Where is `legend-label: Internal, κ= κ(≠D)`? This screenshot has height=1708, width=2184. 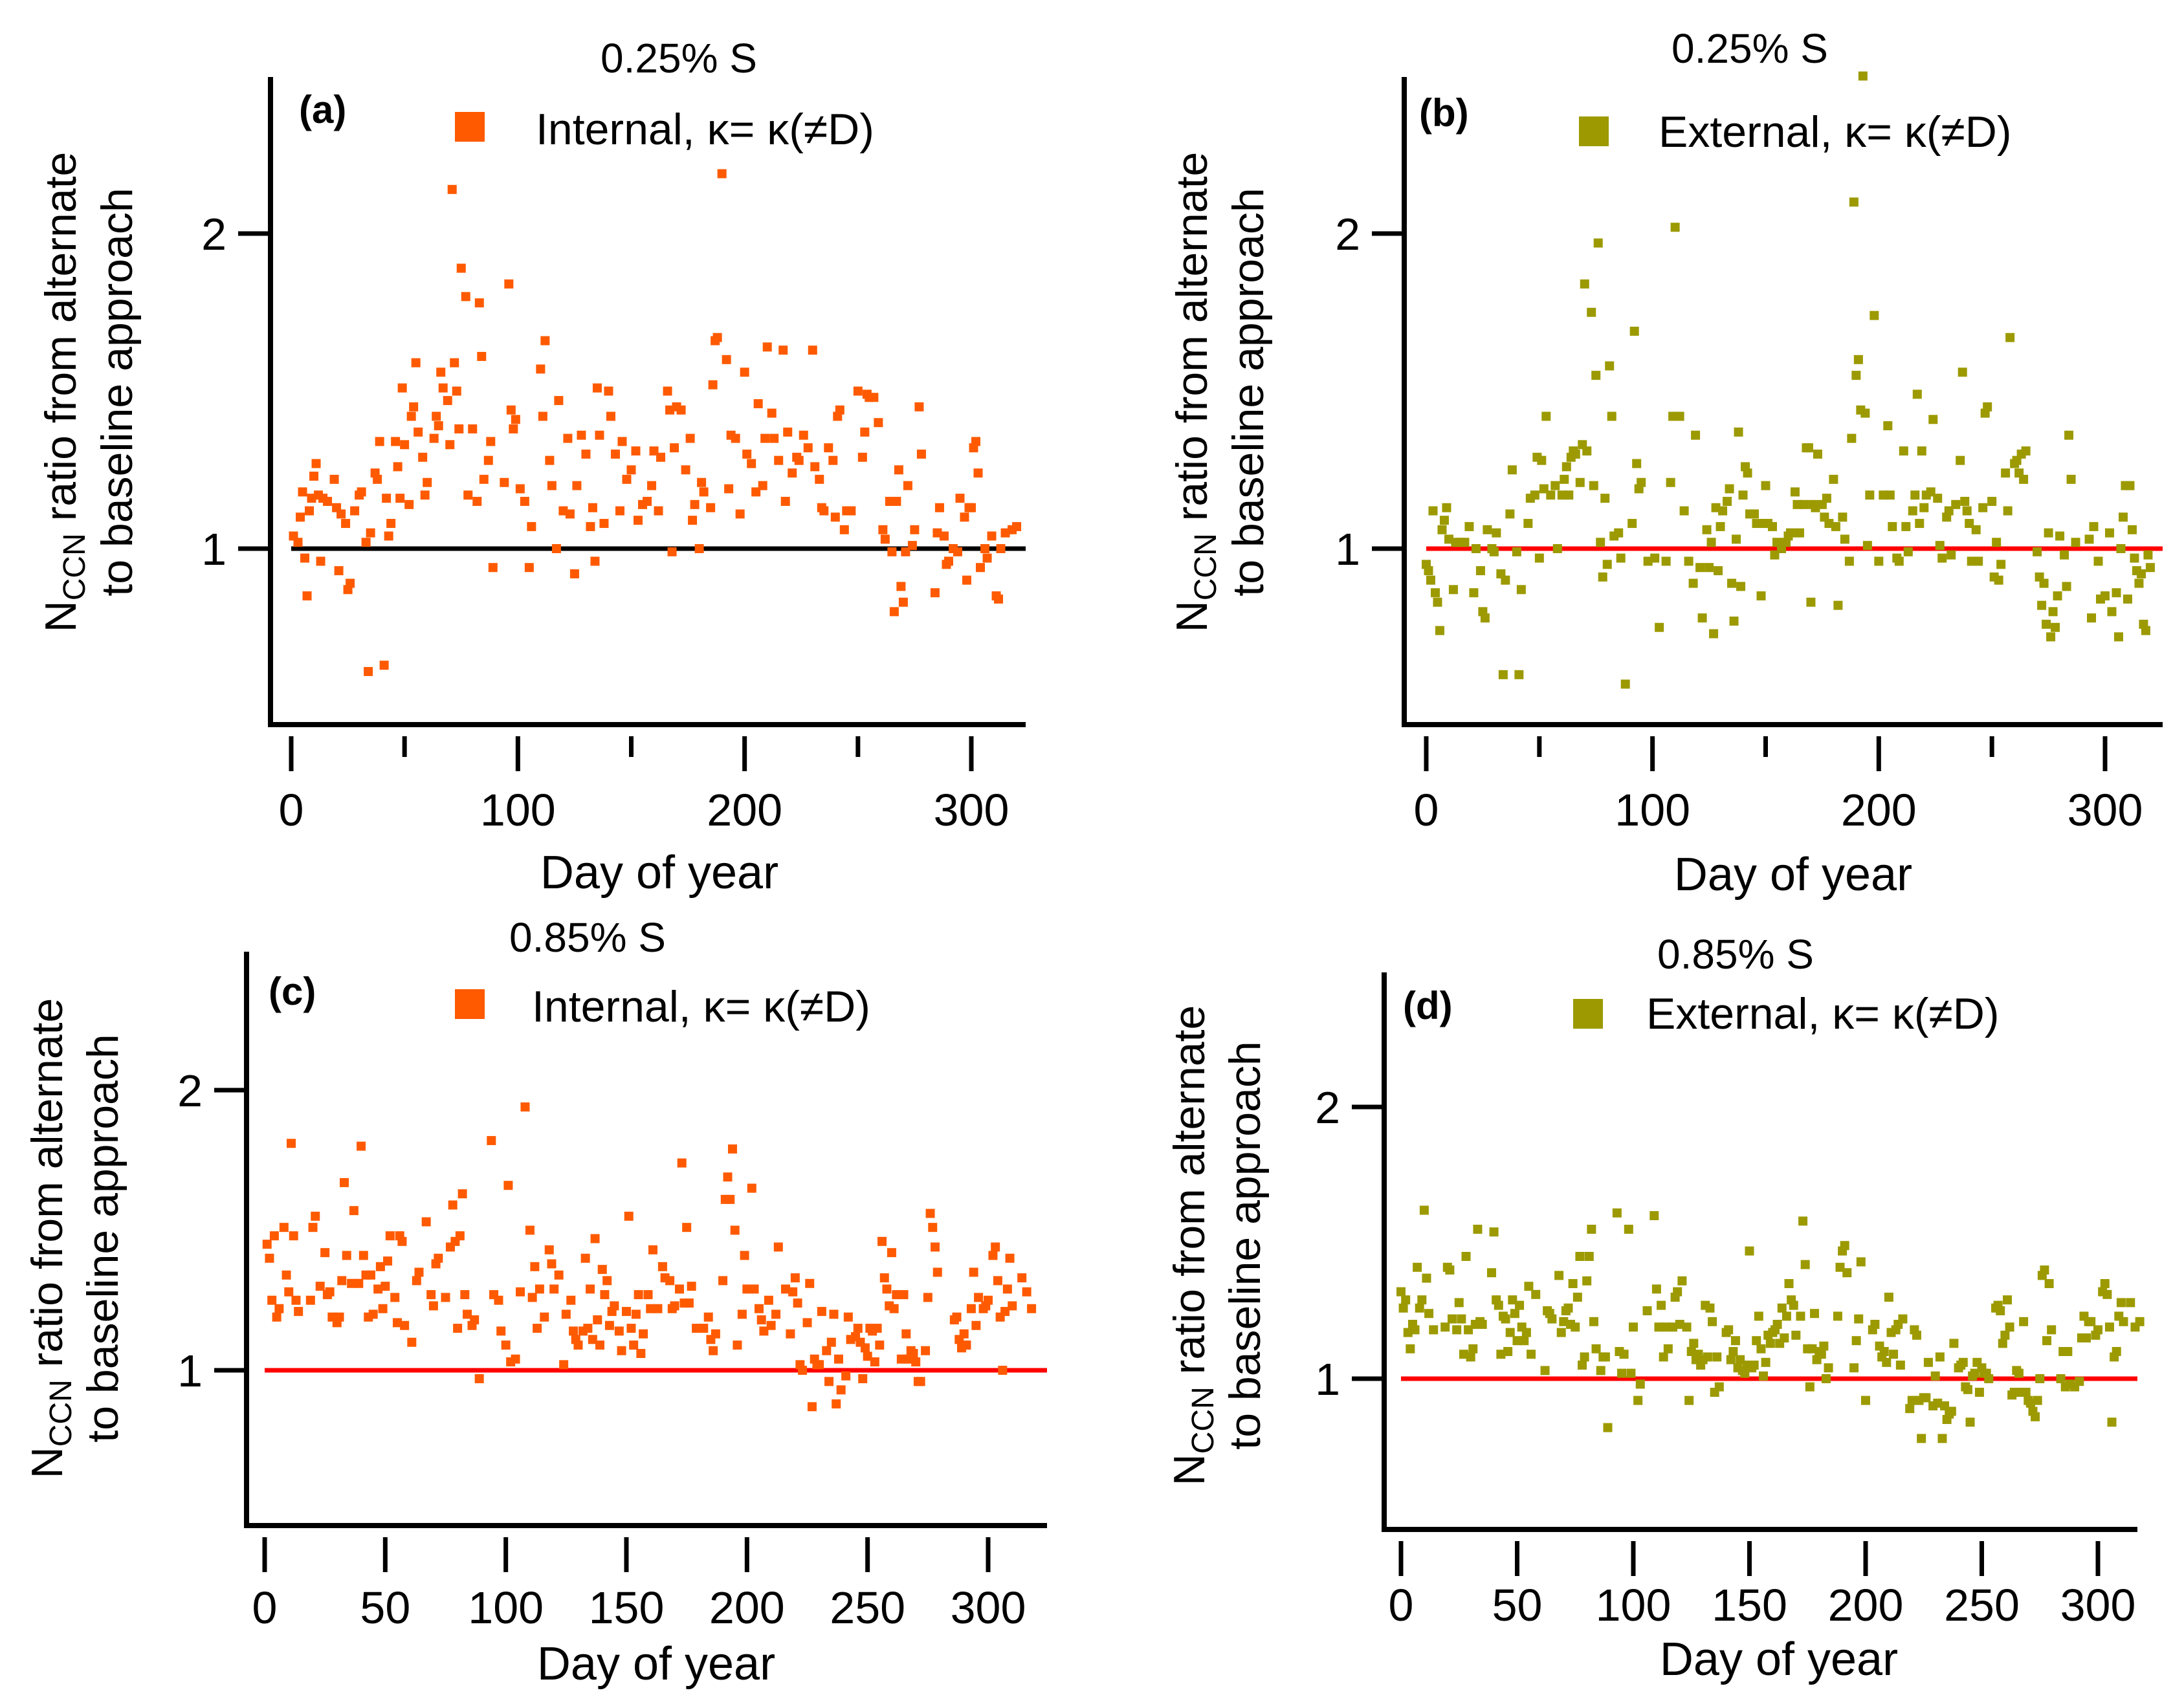
legend-label: Internal, κ= κ(≠D) is located at coordinates (705, 129).